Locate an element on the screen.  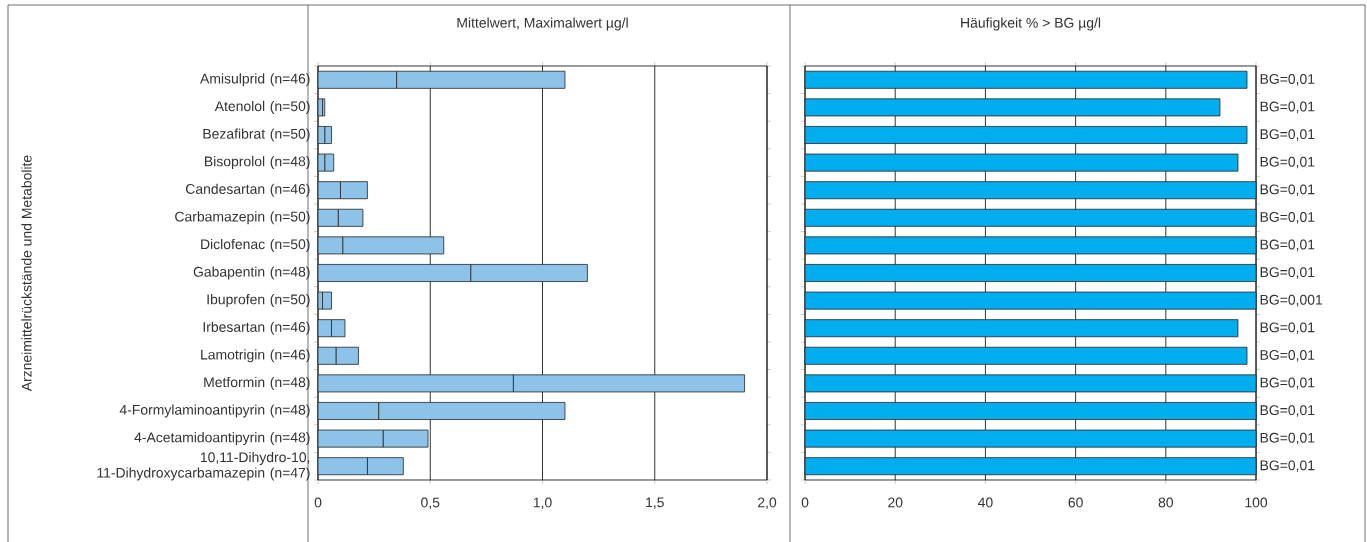
x-tick-label: 60 is located at coordinates (1075, 502).